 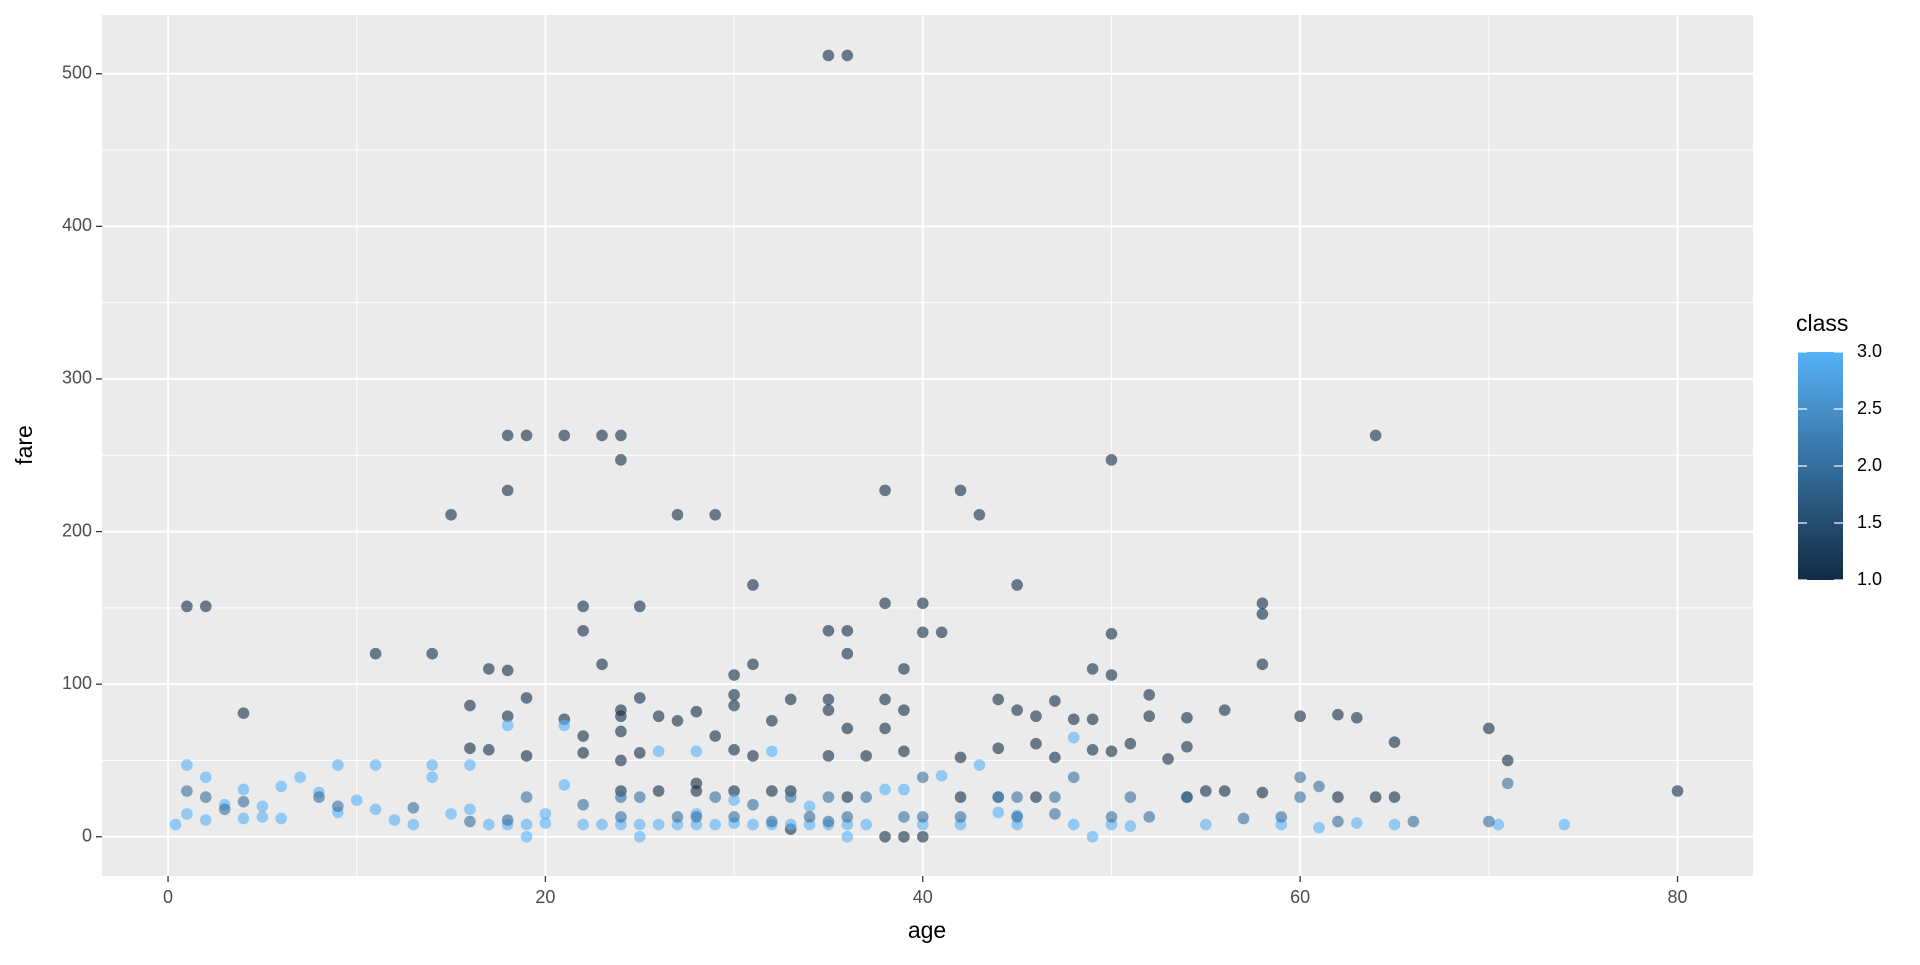 What do you see at coordinates (1869, 522) in the screenshot?
I see `colorbar-label: 1.5` at bounding box center [1869, 522].